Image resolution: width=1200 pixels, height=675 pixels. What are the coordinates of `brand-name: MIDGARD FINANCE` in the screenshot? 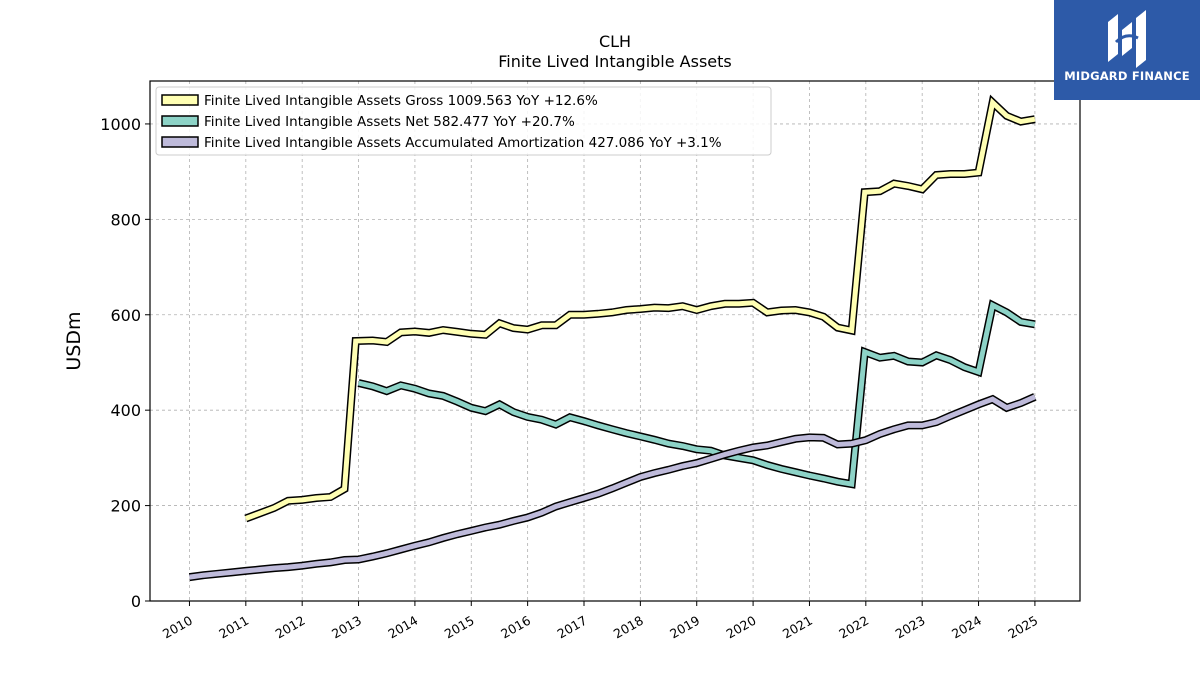 It's located at (1127, 76).